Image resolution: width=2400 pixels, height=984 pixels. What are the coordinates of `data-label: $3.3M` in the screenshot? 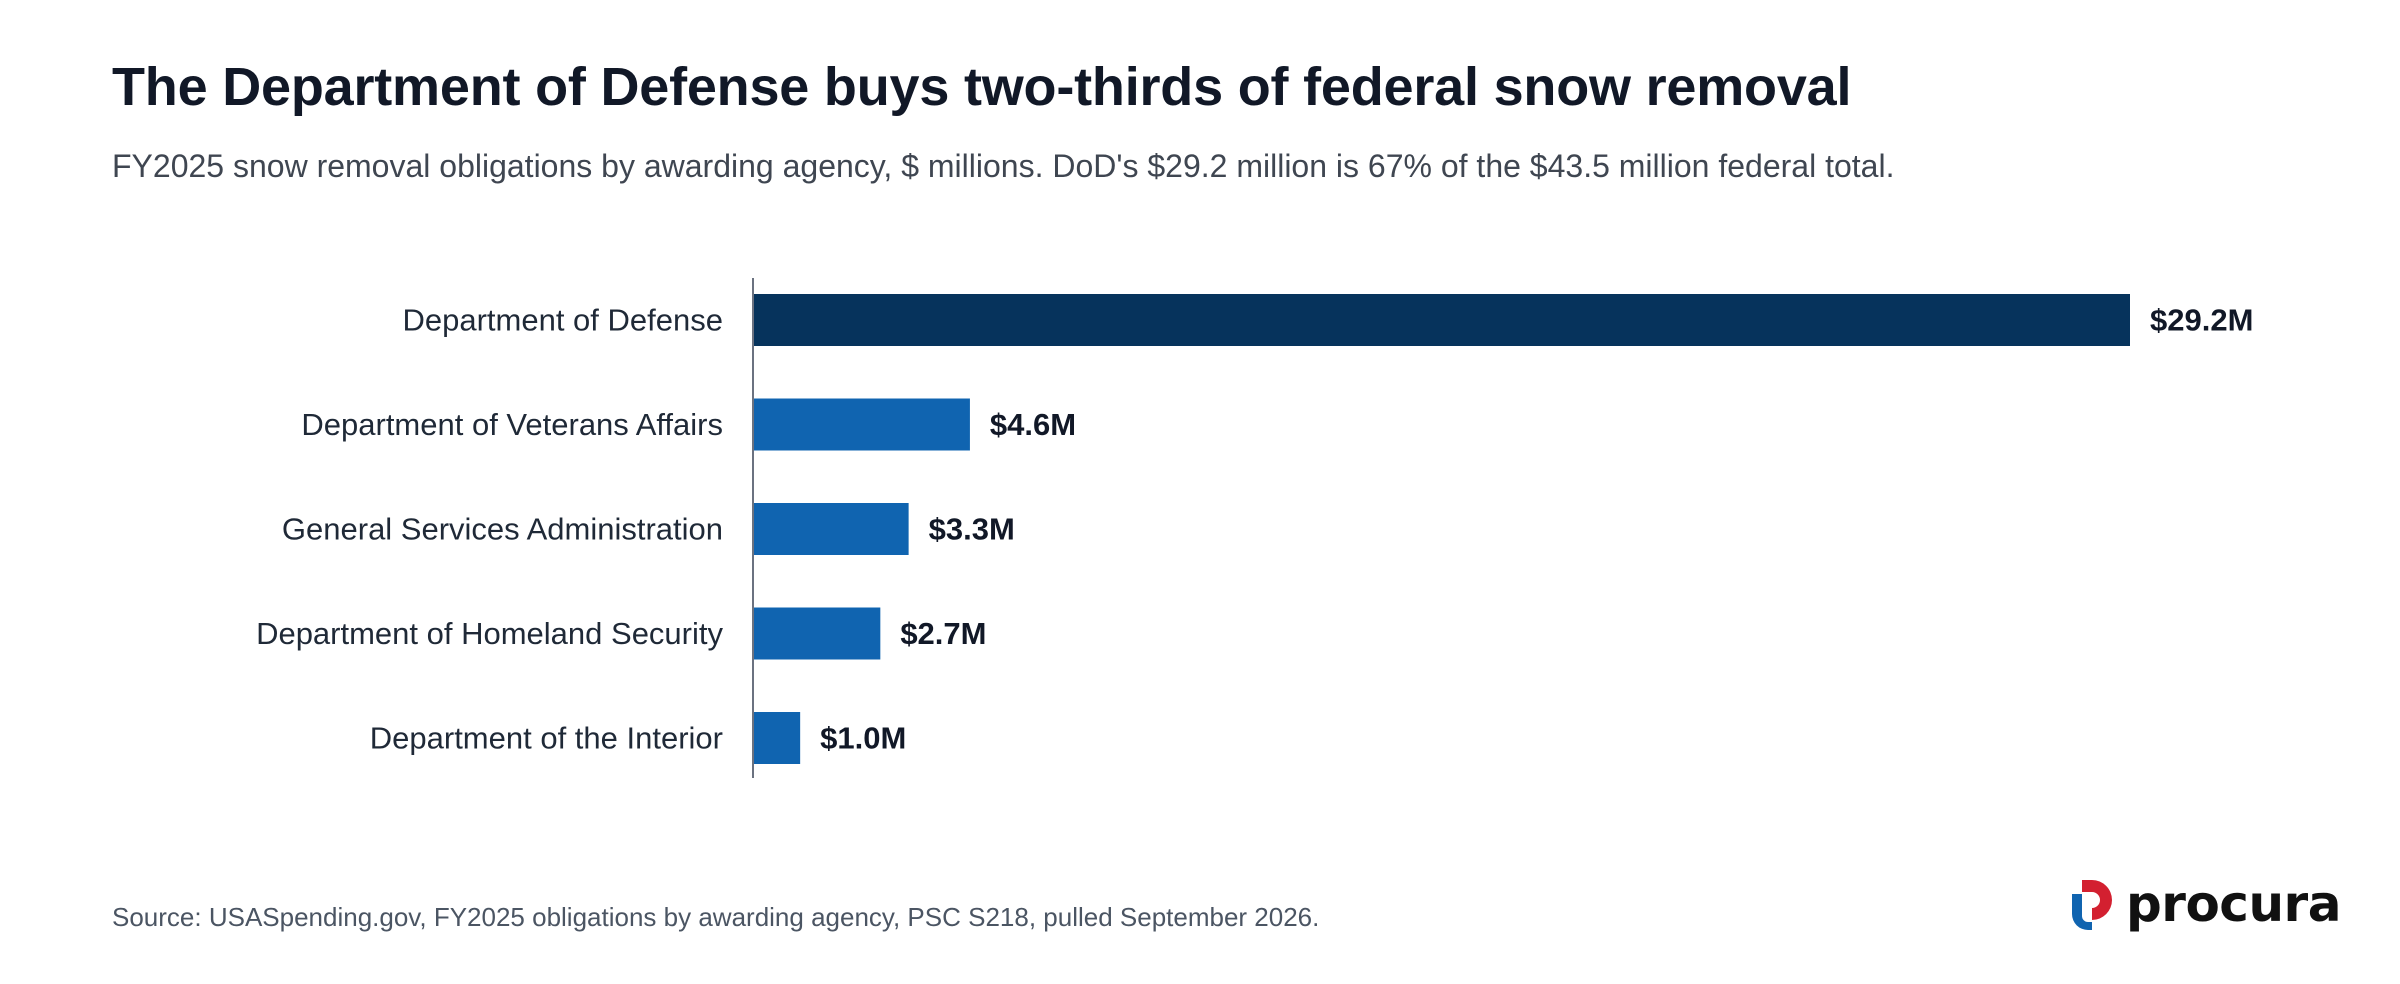 It's located at (972, 529).